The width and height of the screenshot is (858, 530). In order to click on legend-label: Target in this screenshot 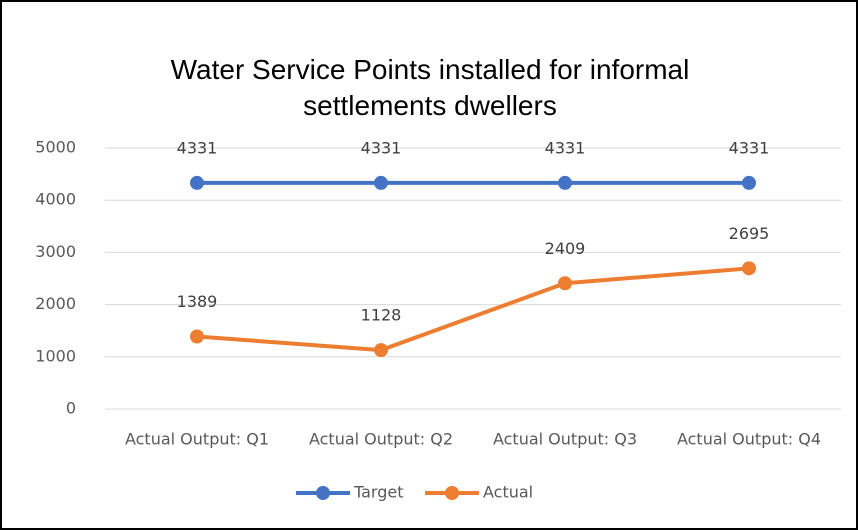, I will do `click(378, 492)`.